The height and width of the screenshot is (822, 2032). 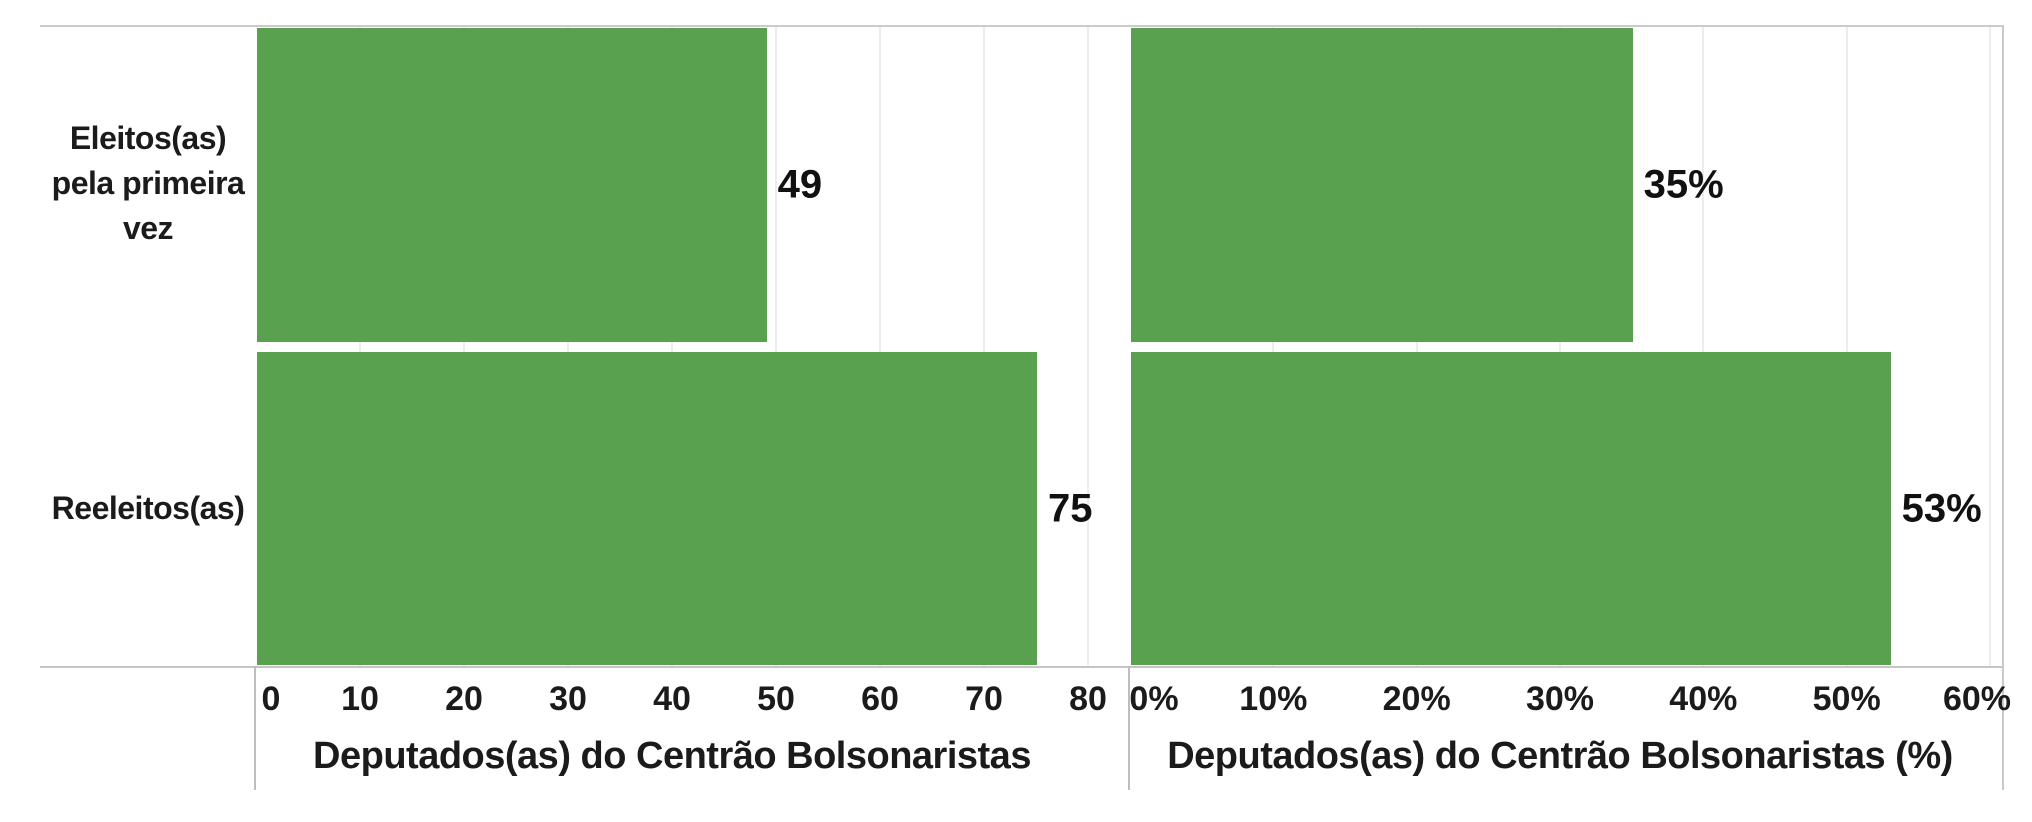 What do you see at coordinates (271, 699) in the screenshot?
I see `x-tick-label: 0` at bounding box center [271, 699].